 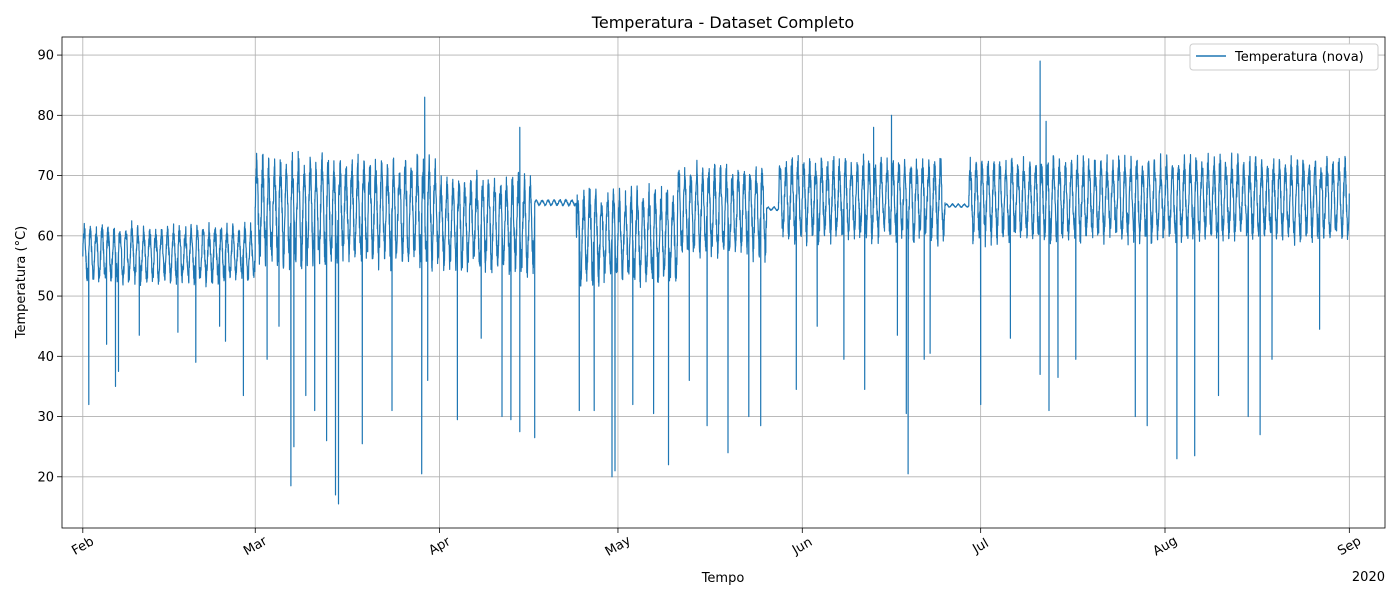 I want to click on y-axis: 20 30 40 50 60 70 80 90, so click(x=49, y=267).